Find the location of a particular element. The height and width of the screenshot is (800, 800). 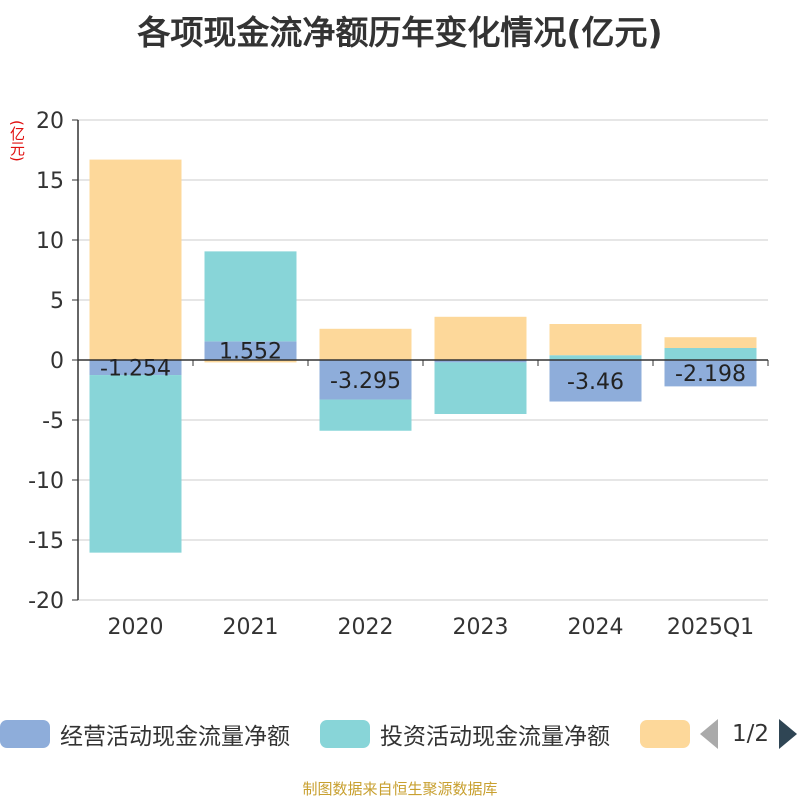

legend-page-indicator: 1/2 is located at coordinates (751, 734).